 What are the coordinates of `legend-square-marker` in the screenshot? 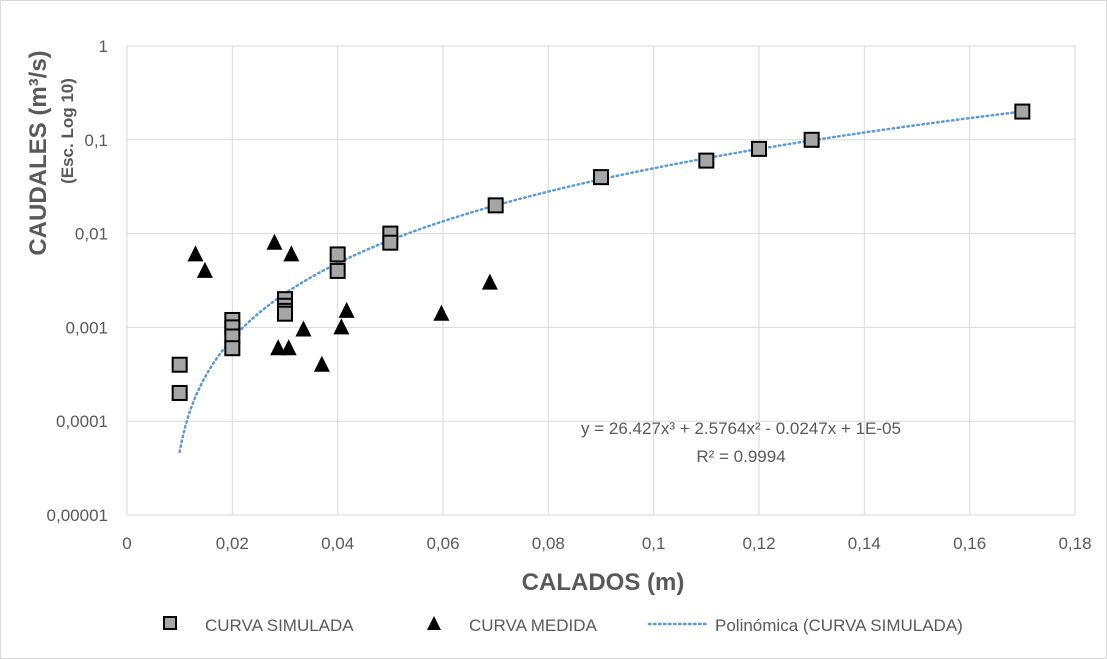 It's located at (170, 623).